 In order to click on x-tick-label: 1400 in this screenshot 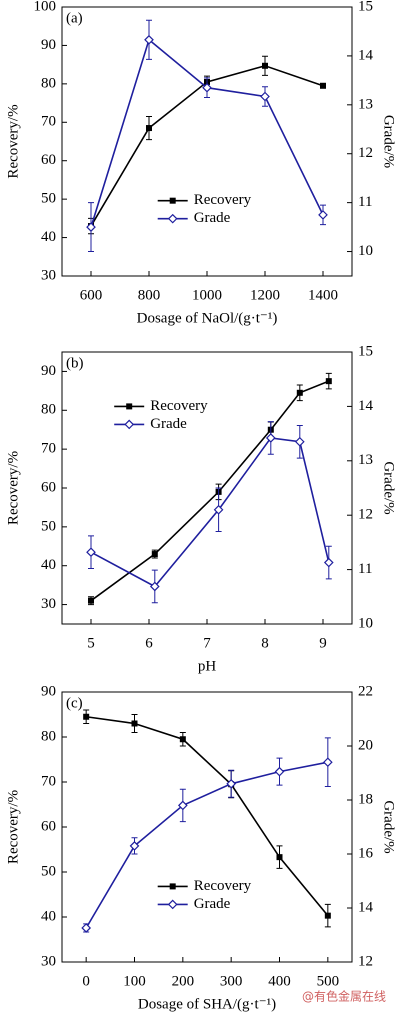, I will do `click(323, 295)`.